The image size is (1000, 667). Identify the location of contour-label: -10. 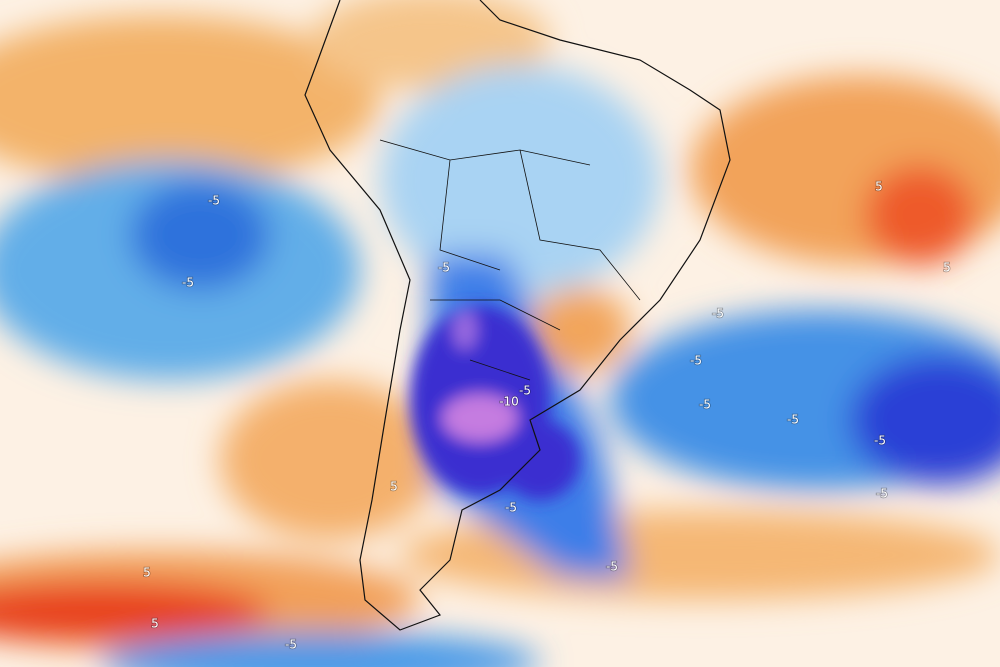
(509, 402).